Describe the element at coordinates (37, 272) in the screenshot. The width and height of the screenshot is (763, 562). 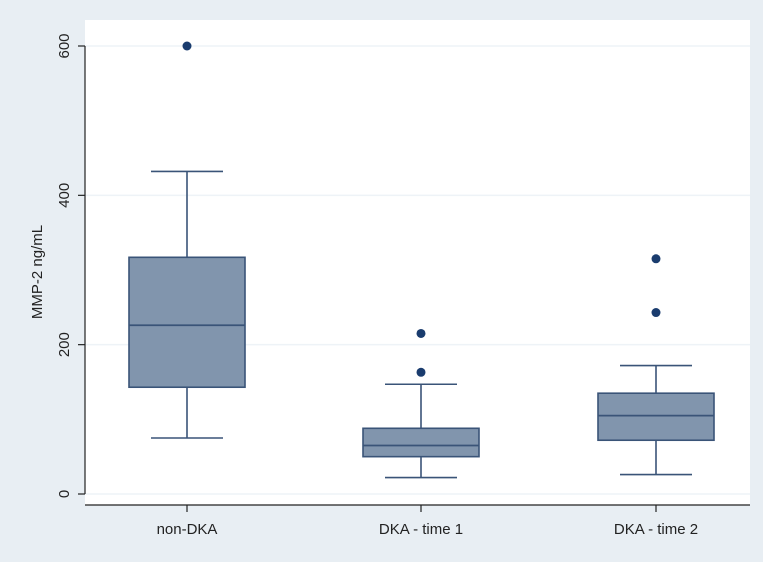
I see `y-axis-title: MMP-2 ng/mL` at that location.